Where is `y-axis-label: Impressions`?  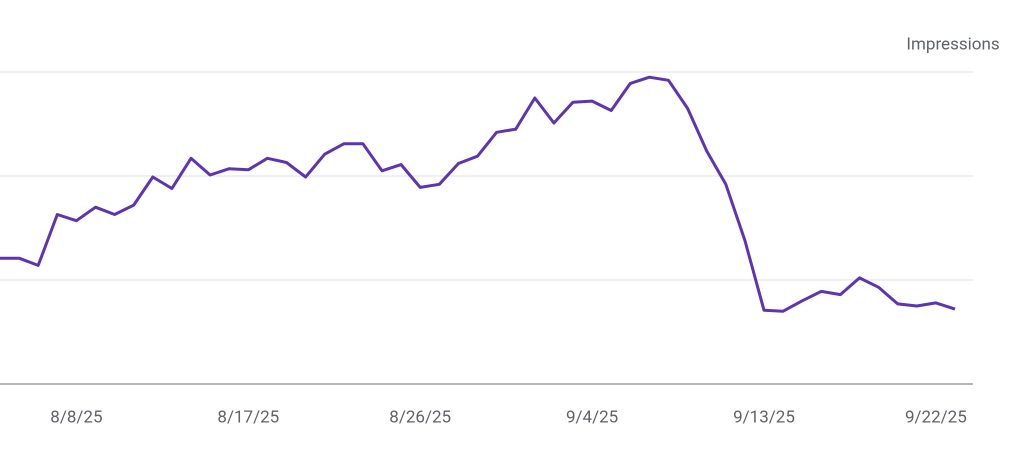
y-axis-label: Impressions is located at coordinates (952, 44).